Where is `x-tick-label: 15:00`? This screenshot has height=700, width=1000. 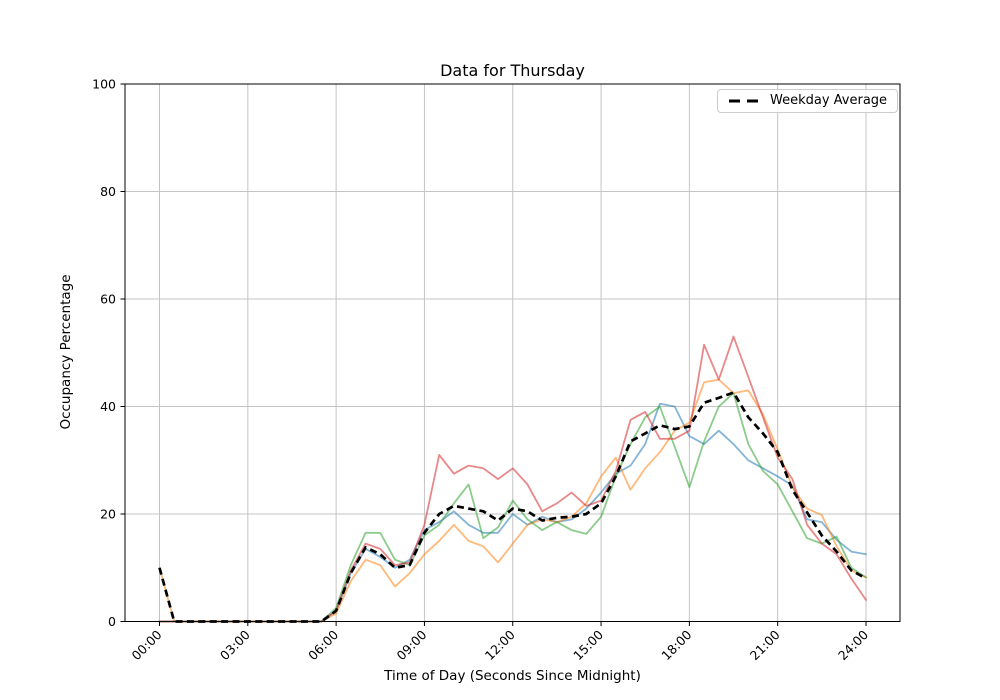 x-tick-label: 15:00 is located at coordinates (588, 645).